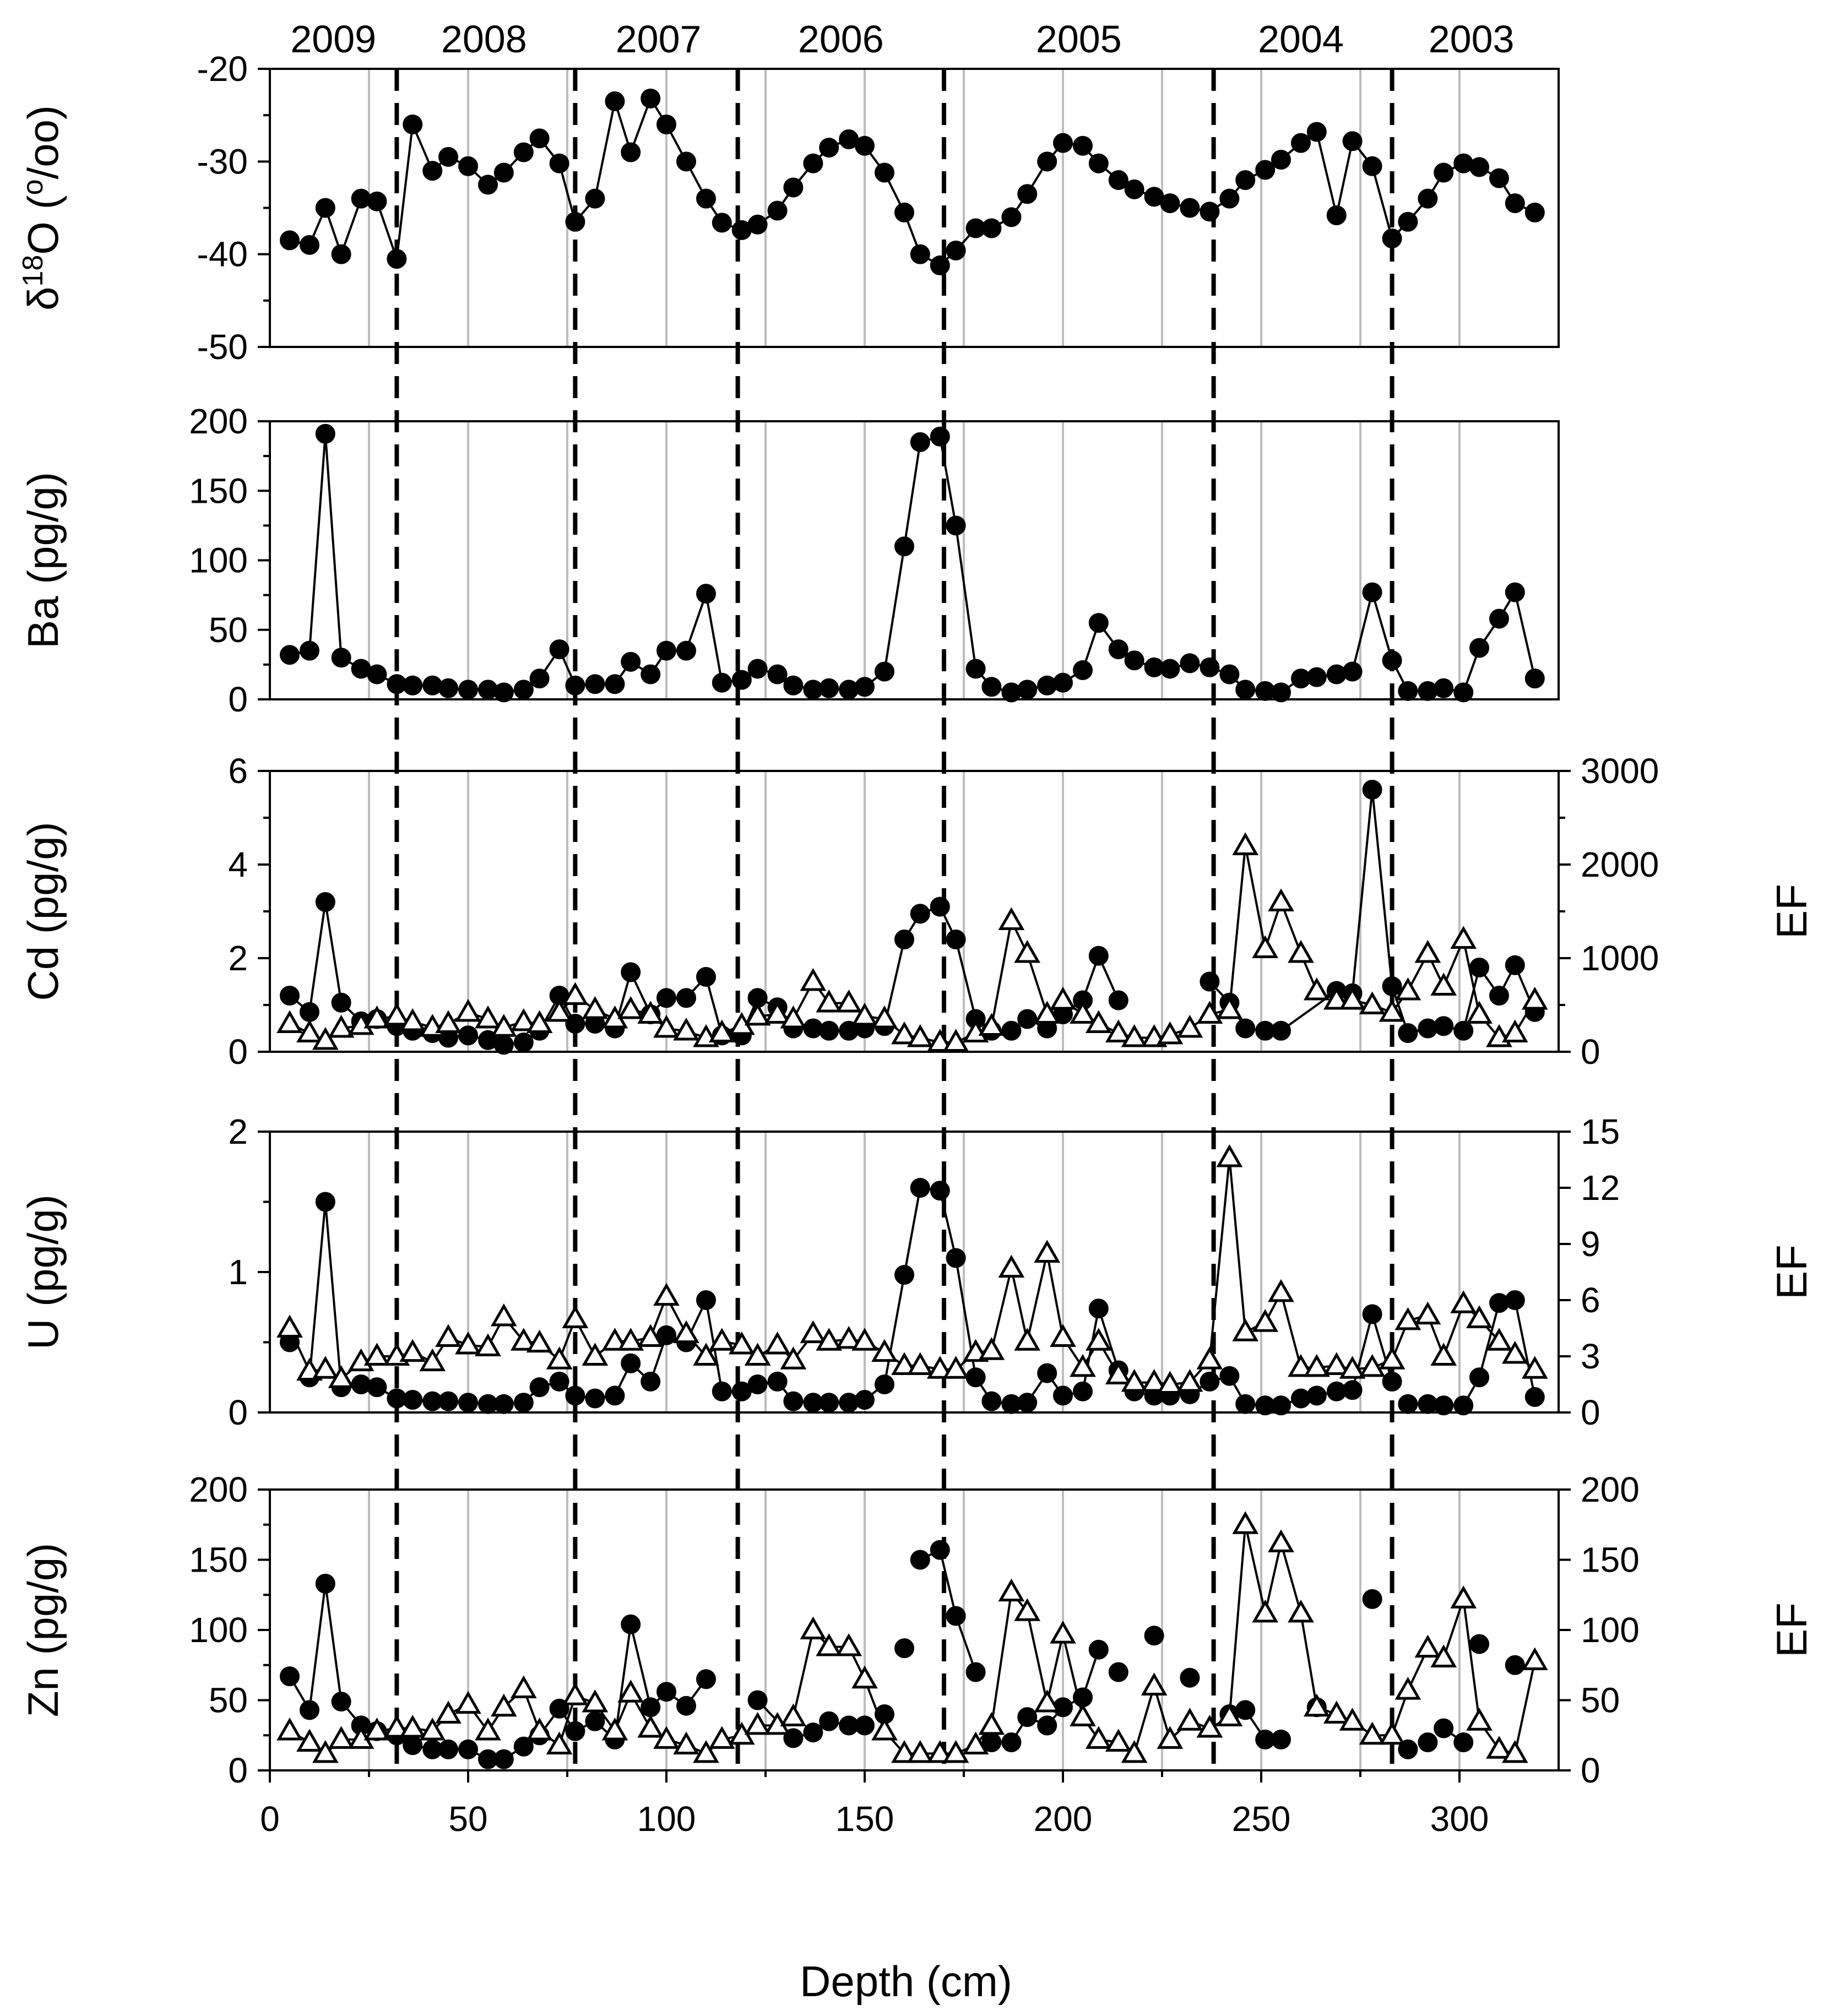 Image resolution: width=1845 pixels, height=2016 pixels. What do you see at coordinates (238, 1131) in the screenshot?
I see `y-tick-label: 2` at bounding box center [238, 1131].